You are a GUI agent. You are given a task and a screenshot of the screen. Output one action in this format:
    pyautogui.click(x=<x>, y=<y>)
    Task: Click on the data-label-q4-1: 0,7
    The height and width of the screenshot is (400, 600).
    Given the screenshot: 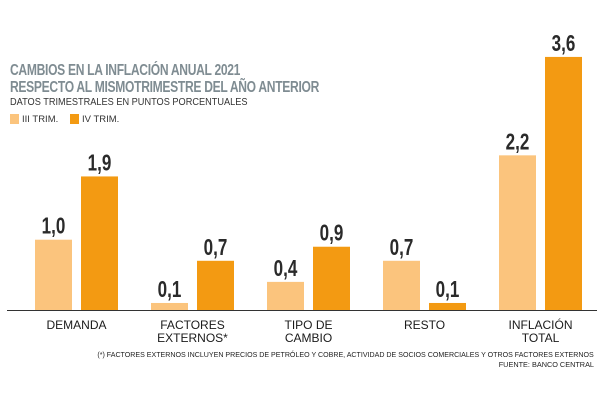 What is the action you would take?
    pyautogui.click(x=216, y=247)
    